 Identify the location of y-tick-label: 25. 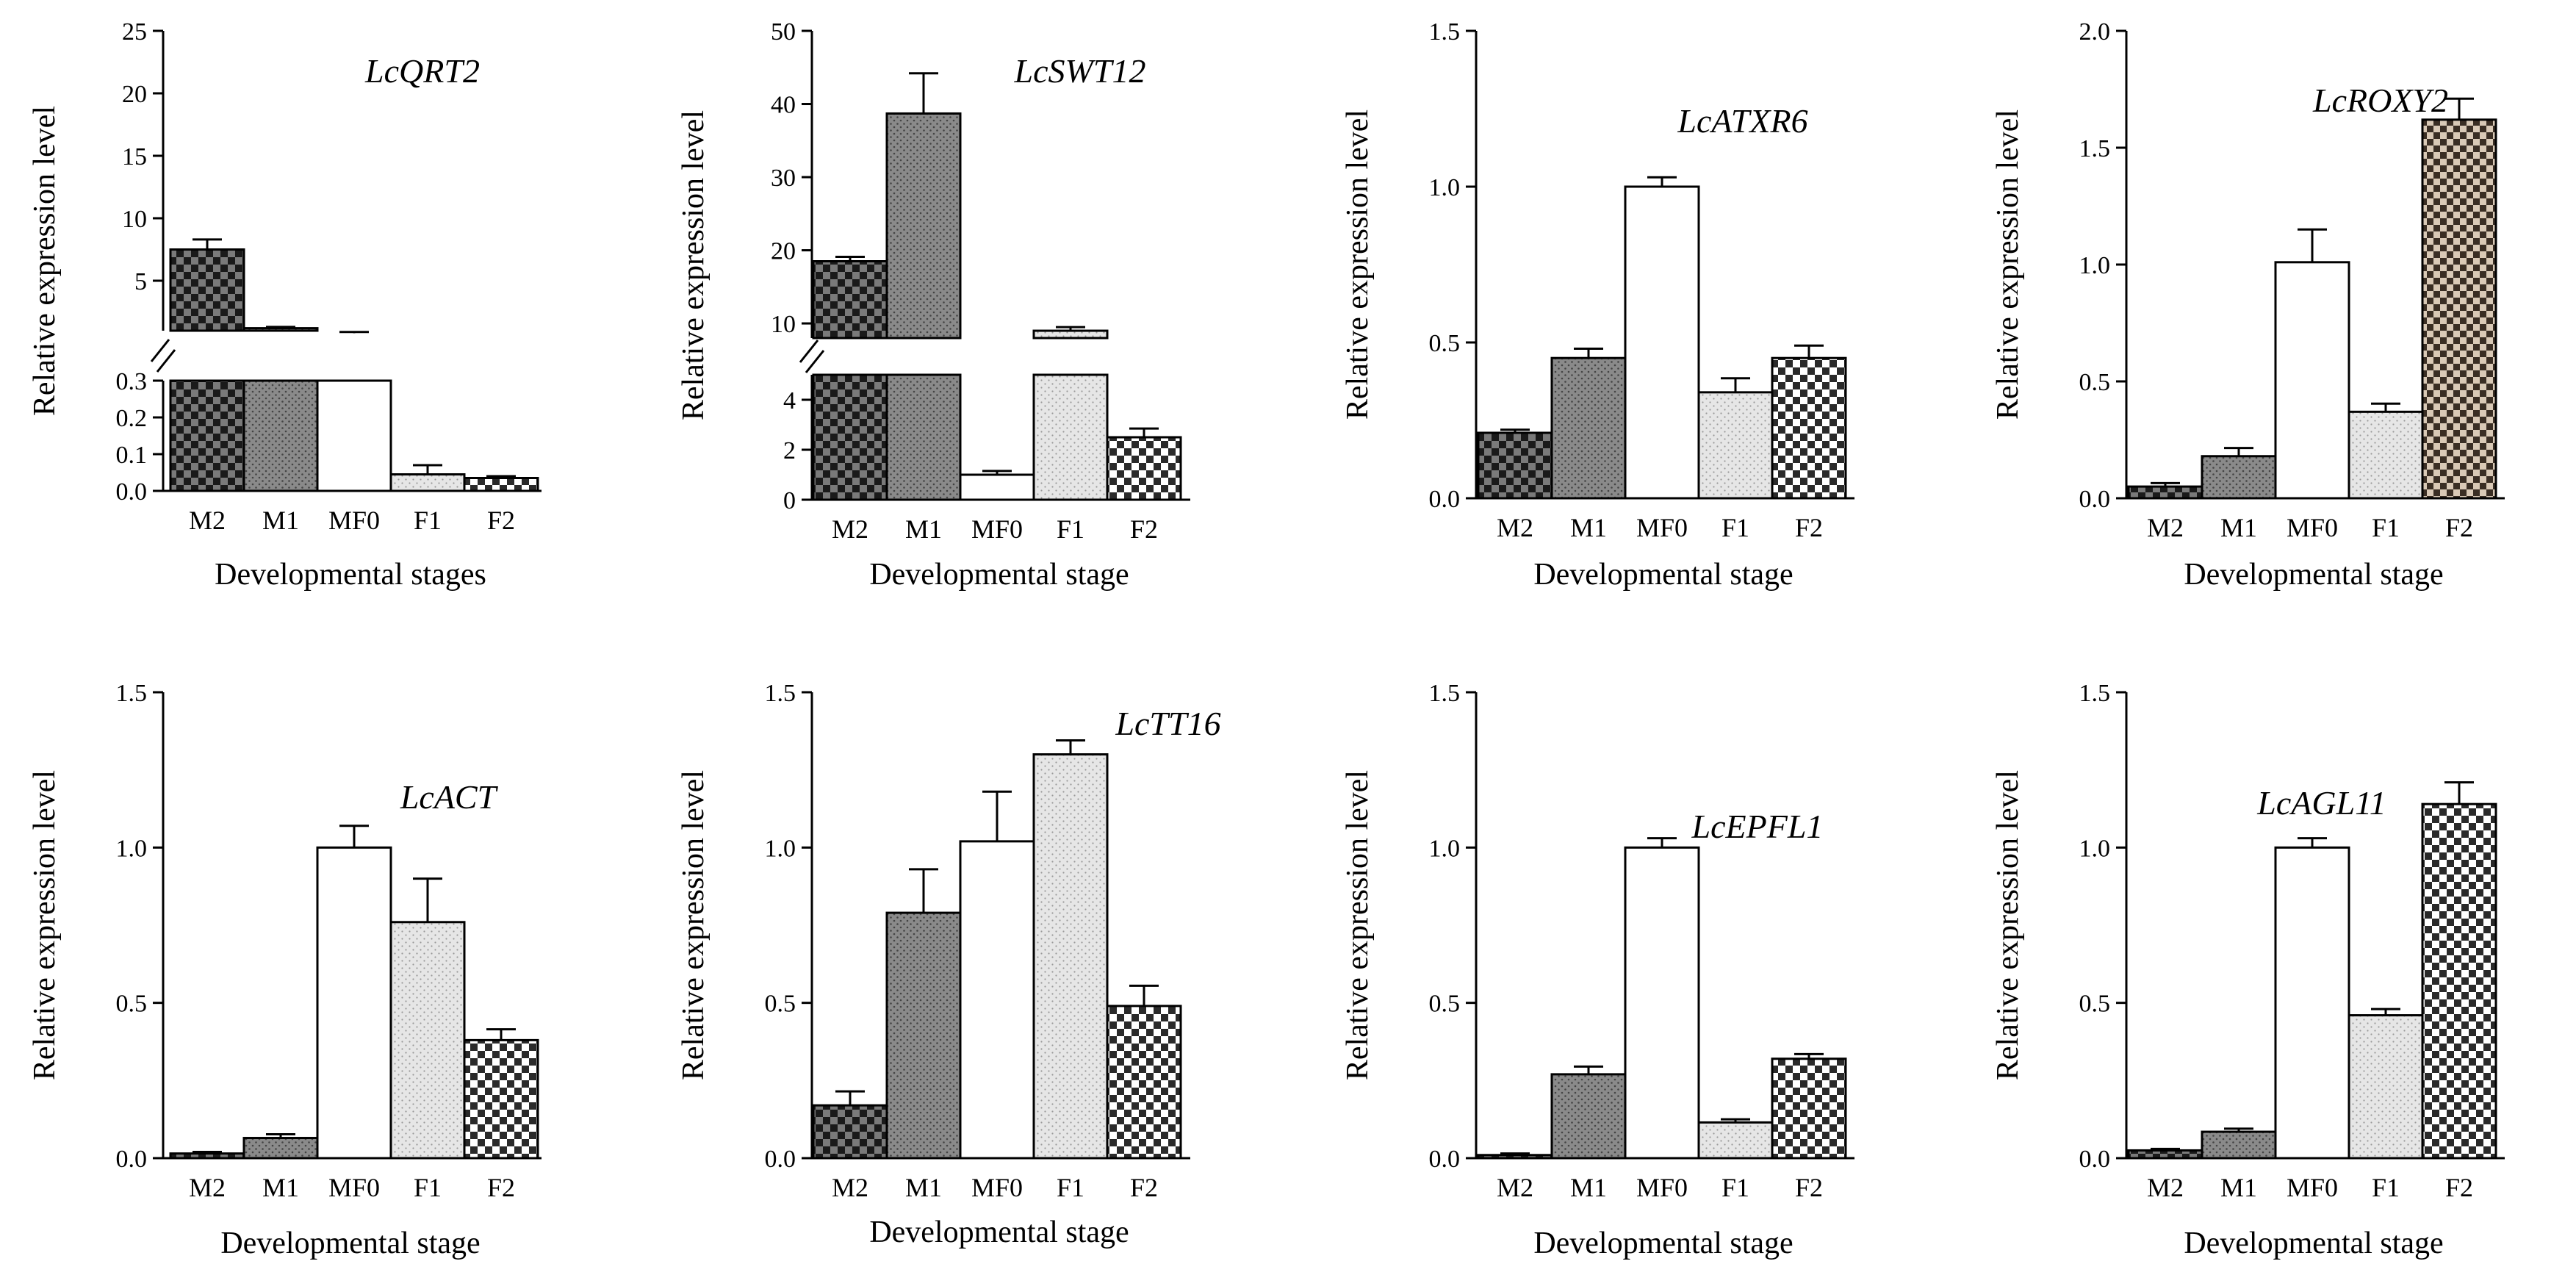
(134, 32).